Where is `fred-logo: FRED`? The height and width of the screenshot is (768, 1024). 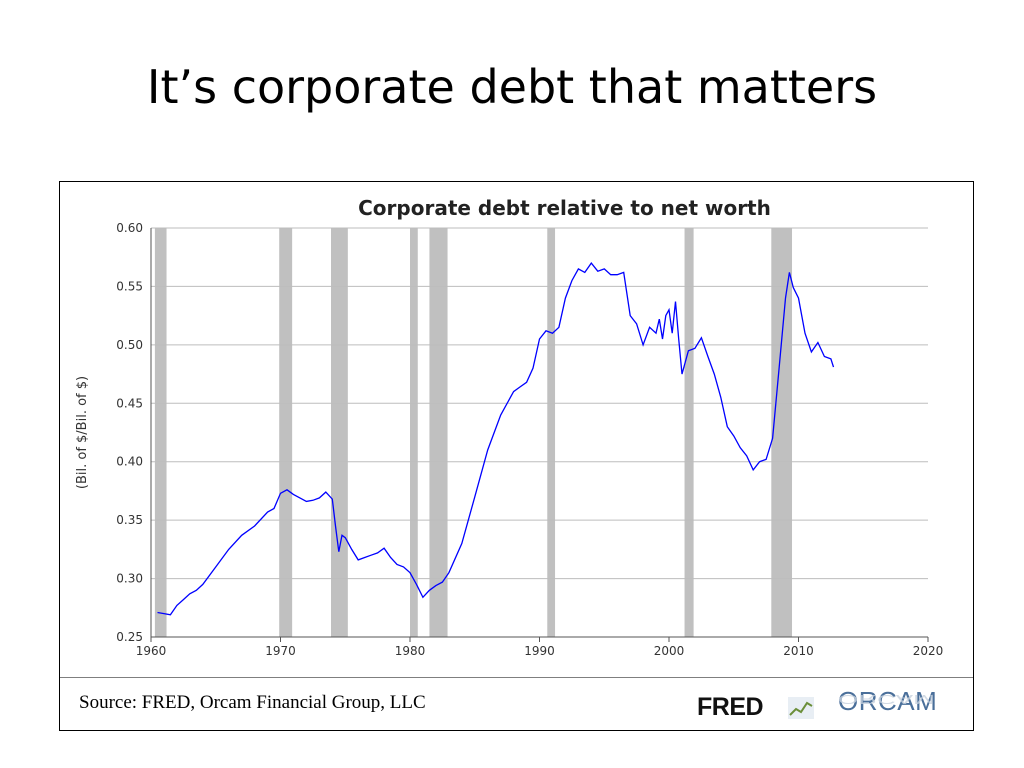 fred-logo: FRED is located at coordinates (730, 707).